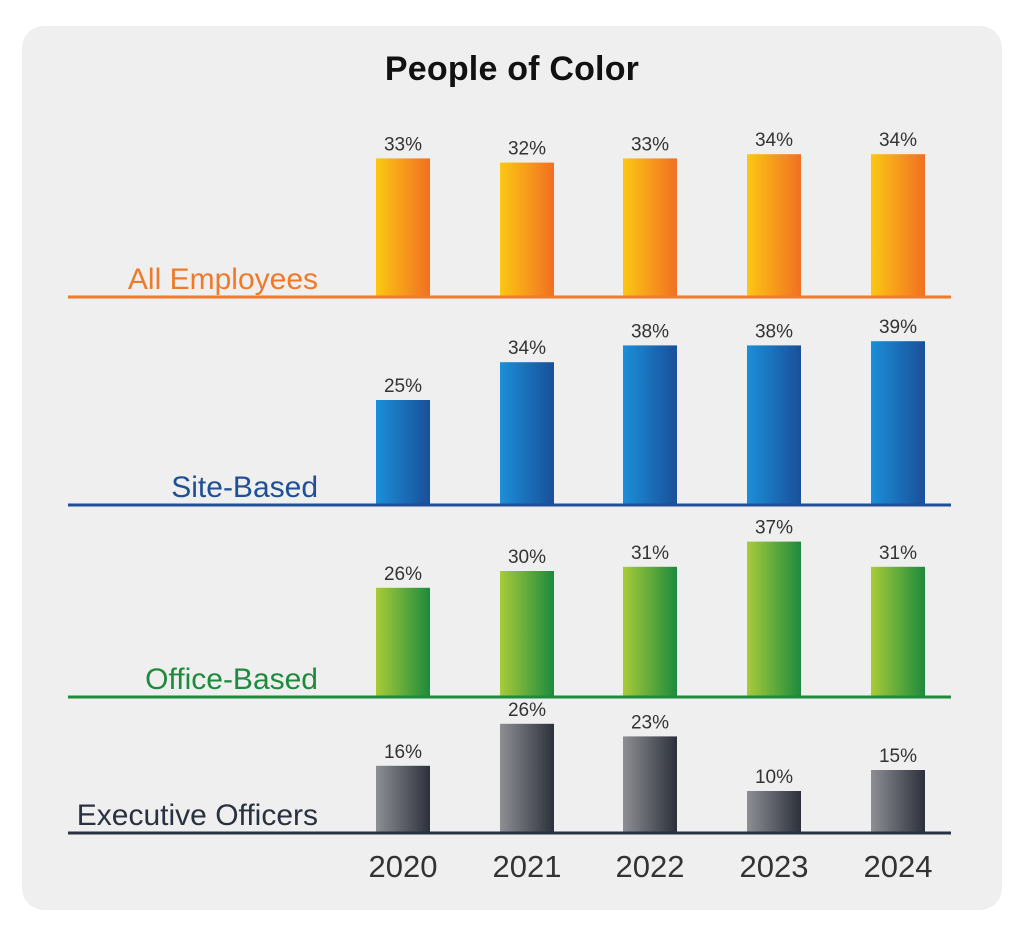  What do you see at coordinates (231, 679) in the screenshot?
I see `panel-label: Office-Based` at bounding box center [231, 679].